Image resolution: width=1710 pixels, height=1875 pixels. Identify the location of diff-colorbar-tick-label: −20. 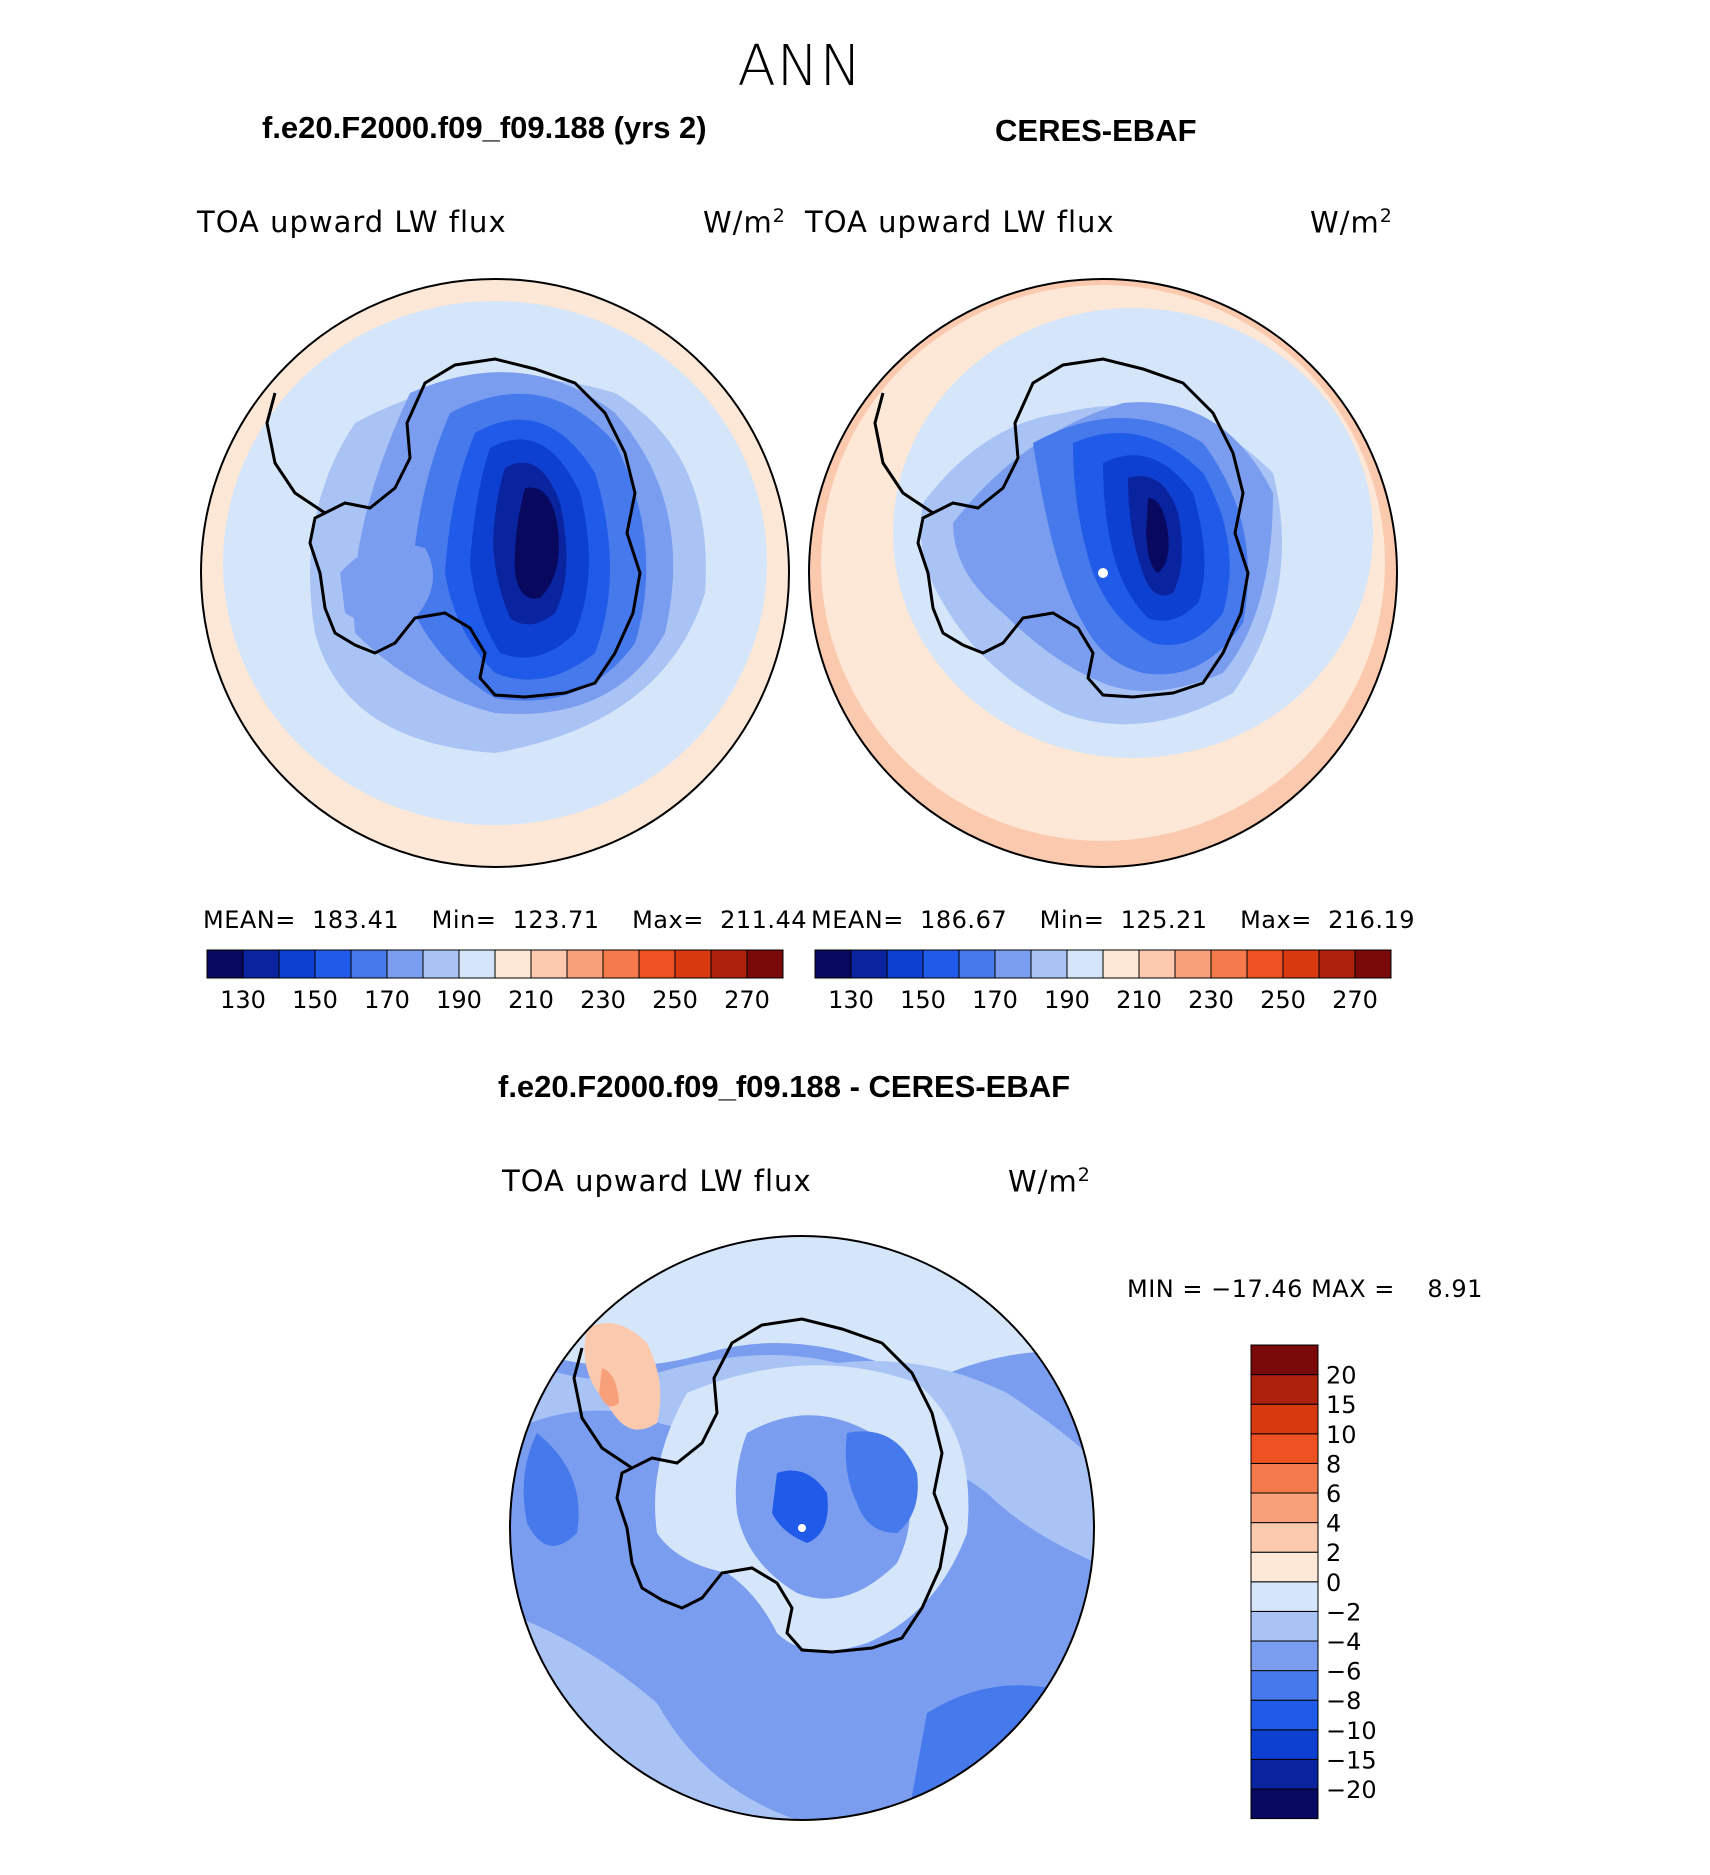
(1351, 1790).